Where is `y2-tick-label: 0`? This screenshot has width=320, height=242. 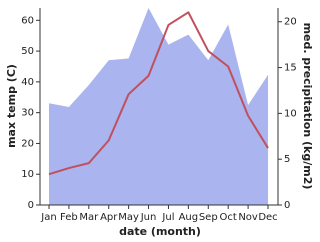 y2-tick-label: 0 is located at coordinates (287, 205).